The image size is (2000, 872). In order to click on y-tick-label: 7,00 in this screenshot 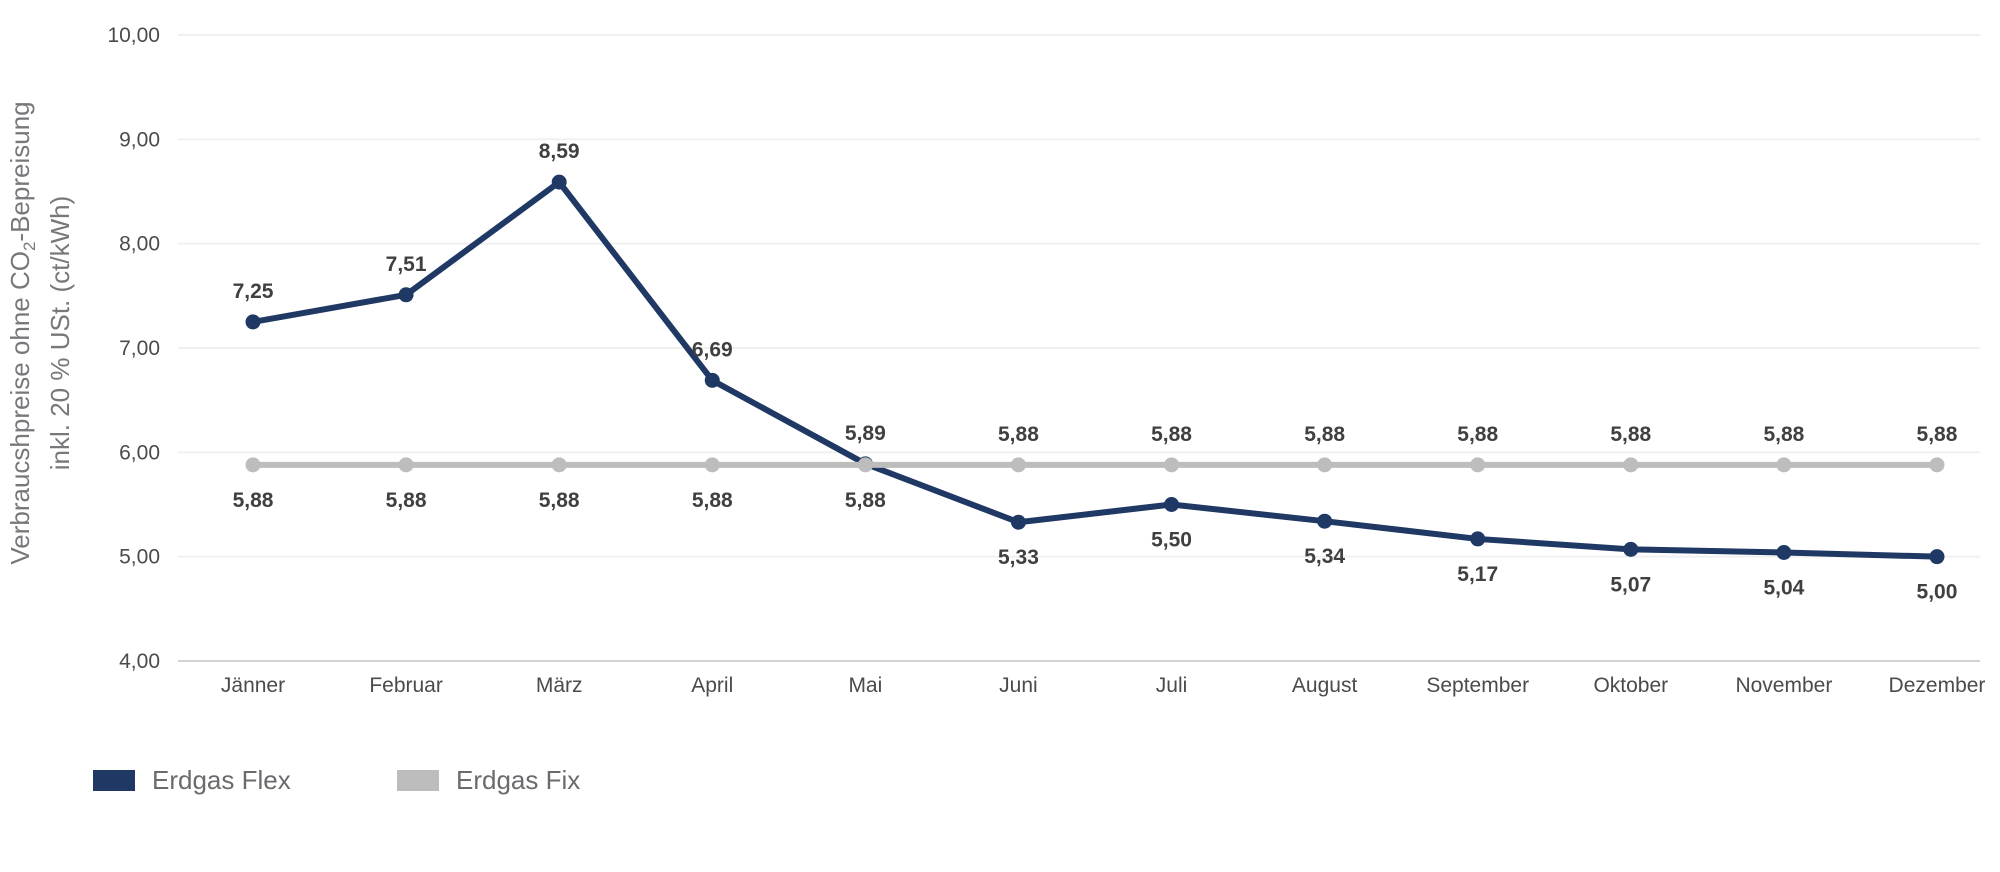, I will do `click(139, 348)`.